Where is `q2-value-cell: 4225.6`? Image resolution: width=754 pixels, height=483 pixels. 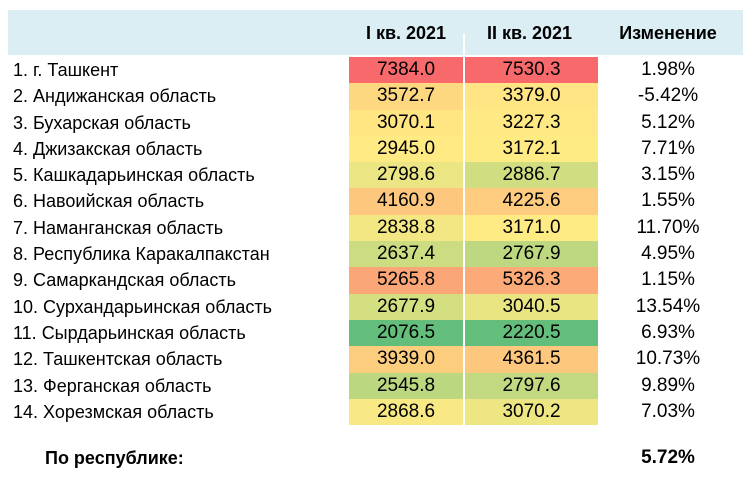 q2-value-cell: 4225.6 is located at coordinates (531, 201).